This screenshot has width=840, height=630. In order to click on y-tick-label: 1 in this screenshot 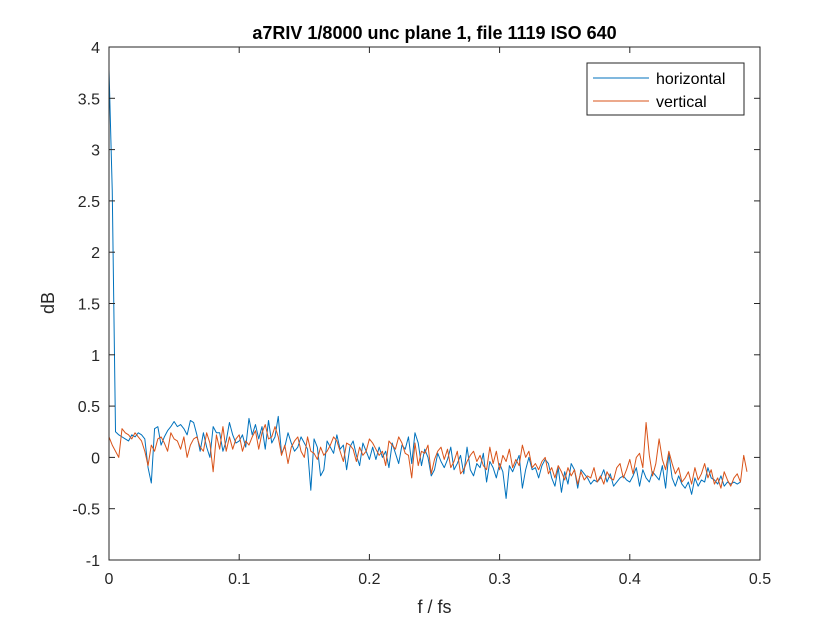, I will do `click(95, 356)`.